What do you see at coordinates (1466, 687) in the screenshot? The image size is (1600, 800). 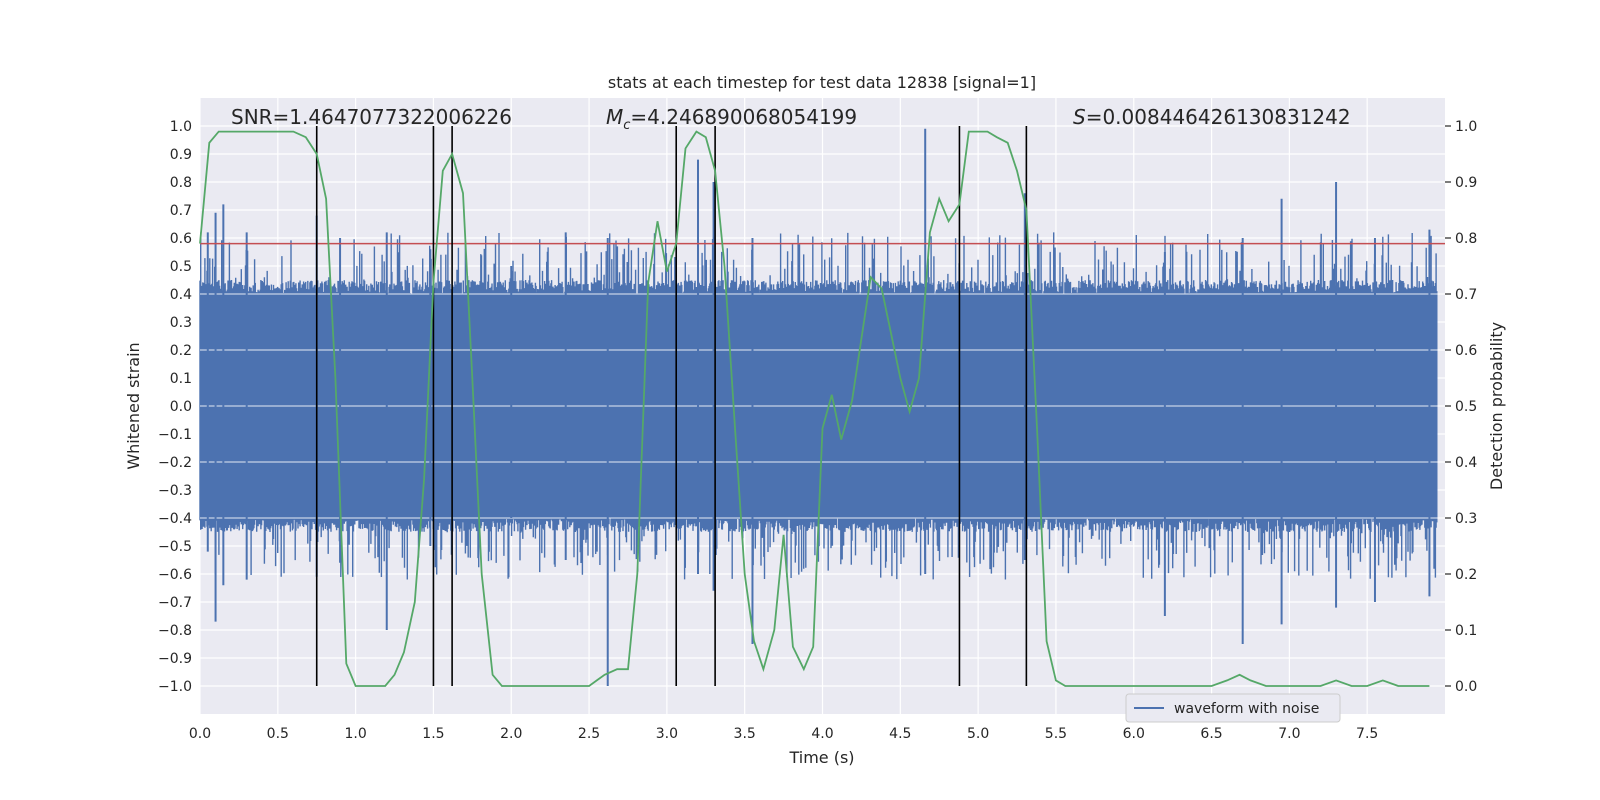 I see `y2-tick-label: 0.0` at bounding box center [1466, 687].